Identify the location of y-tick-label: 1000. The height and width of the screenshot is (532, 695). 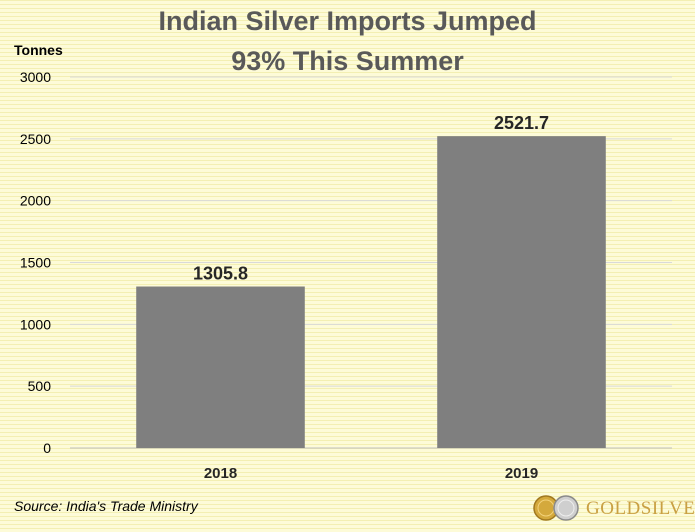
(35, 324).